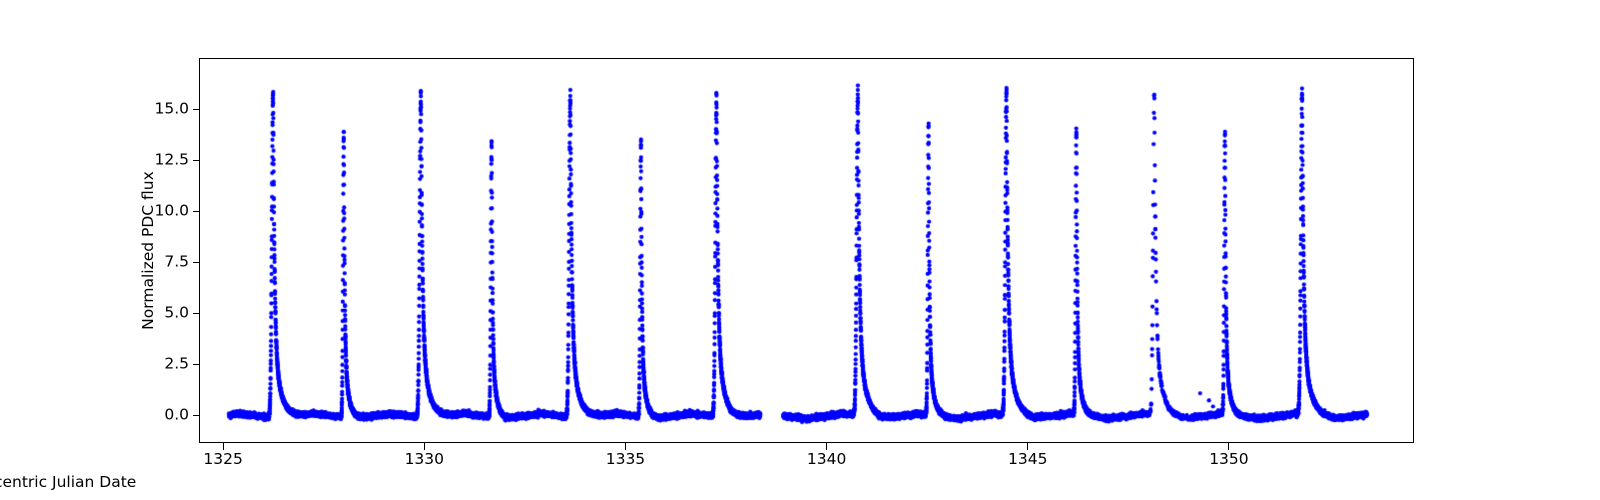 This screenshot has height=500, width=1600. I want to click on y-axis-label: Normalized PDC flux, so click(148, 250).